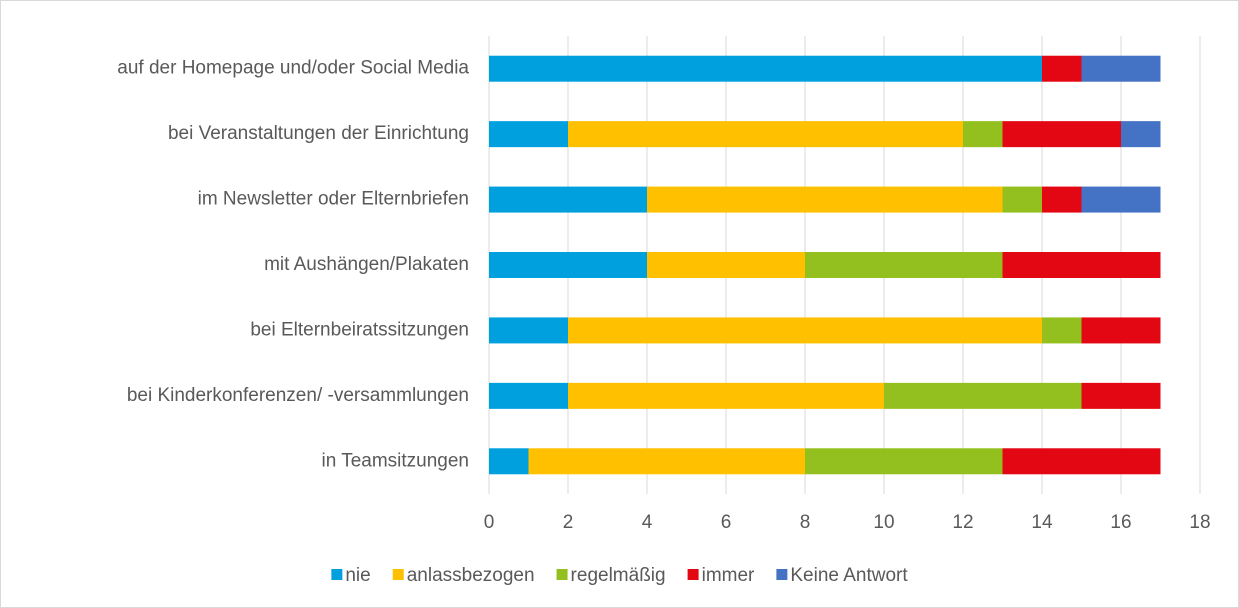  Describe the element at coordinates (726, 522) in the screenshot. I see `x-tick-label: 6` at that location.